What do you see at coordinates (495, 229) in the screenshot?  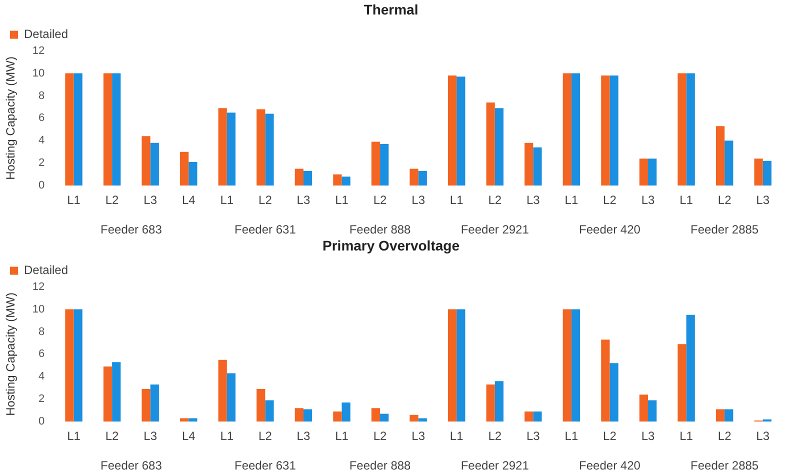 I see `text: Feeder 2921` at bounding box center [495, 229].